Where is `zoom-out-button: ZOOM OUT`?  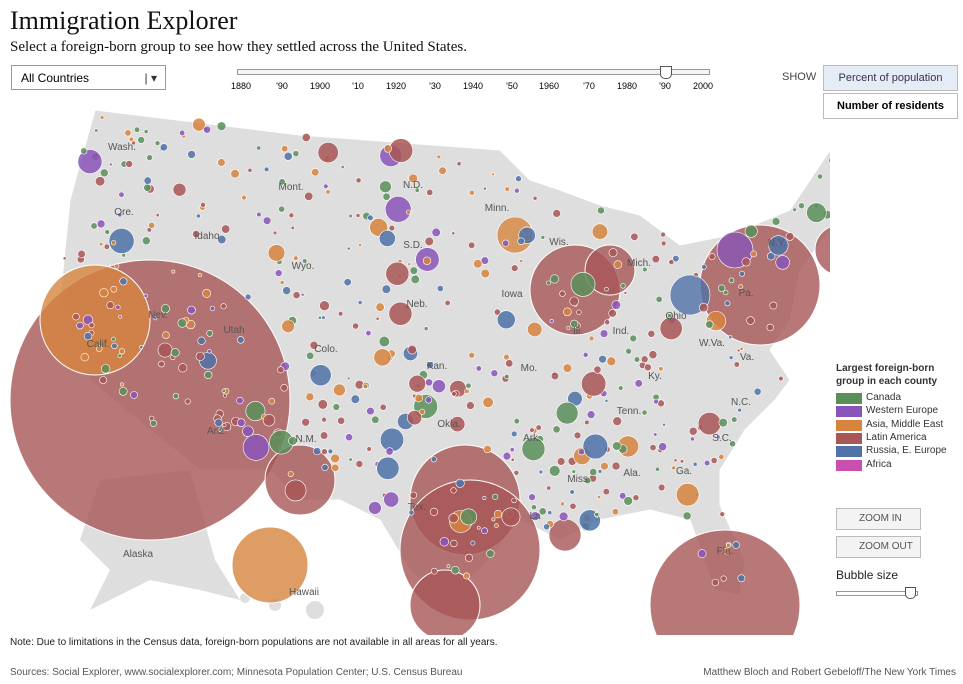
zoom-out-button: ZOOM OUT is located at coordinates (878, 547).